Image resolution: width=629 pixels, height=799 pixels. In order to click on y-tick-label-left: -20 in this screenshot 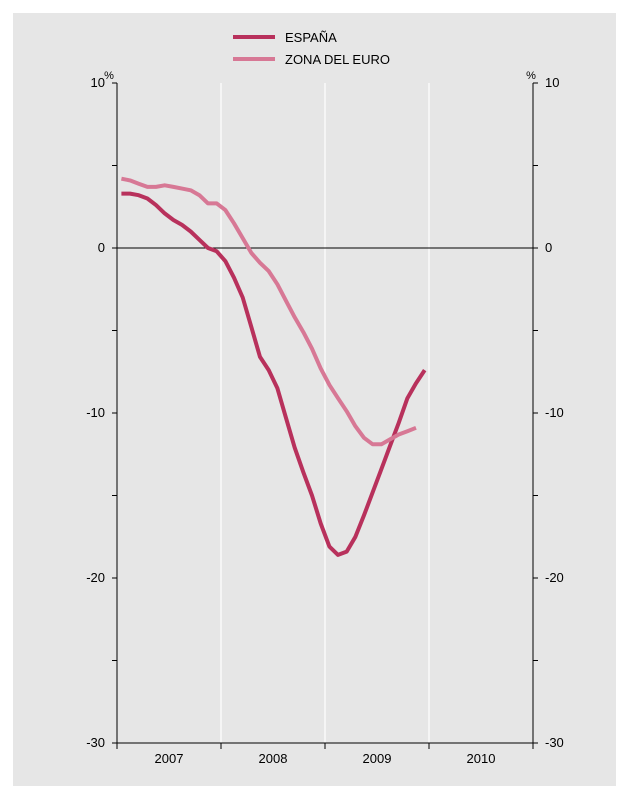, I will do `click(95, 577)`.